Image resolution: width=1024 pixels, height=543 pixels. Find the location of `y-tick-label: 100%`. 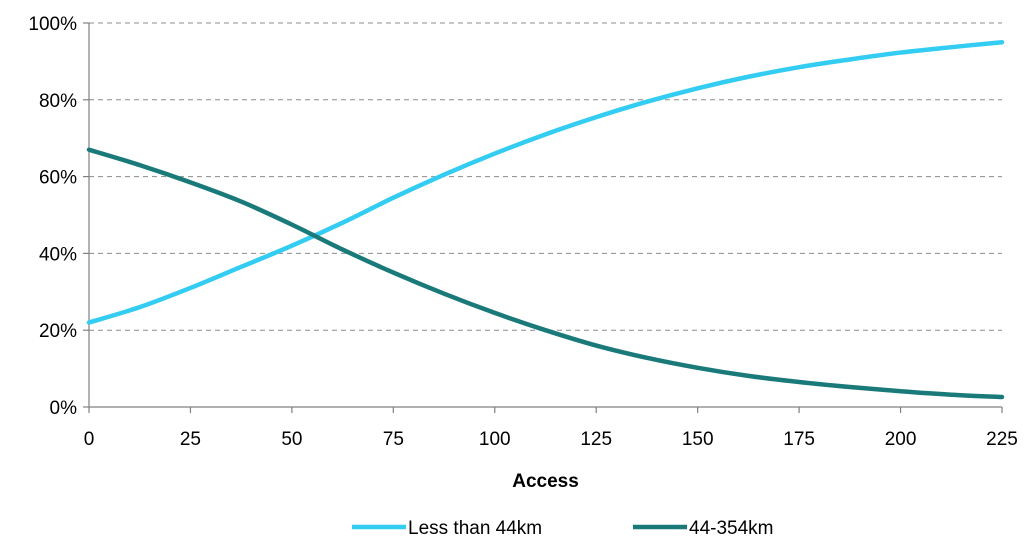

y-tick-label: 100% is located at coordinates (52, 24).